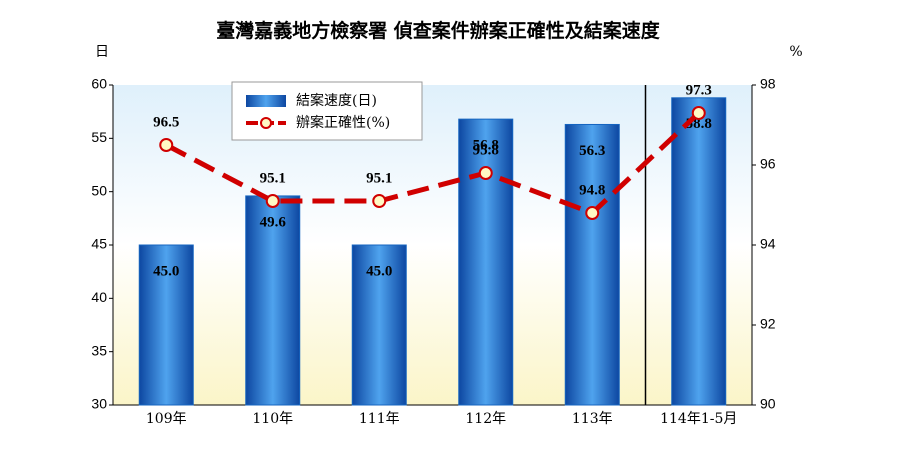  Describe the element at coordinates (99, 297) in the screenshot. I see `y-tick-label: 40` at that location.